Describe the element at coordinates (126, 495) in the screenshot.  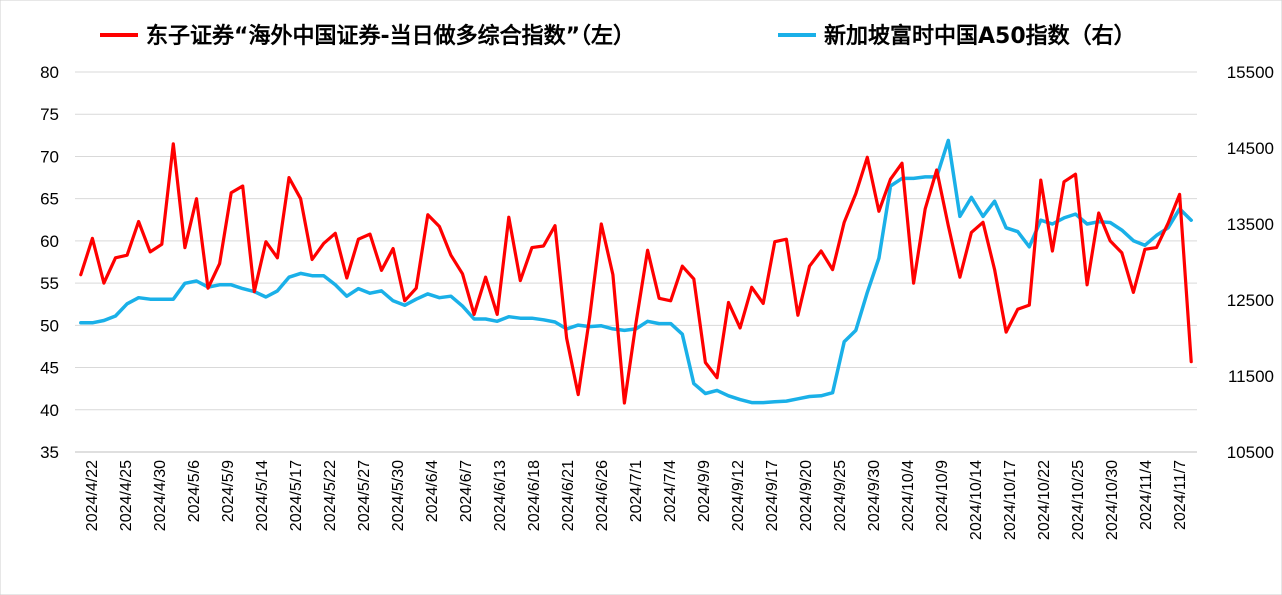
I see `x-tick-label: 2024/4/25` at that location.